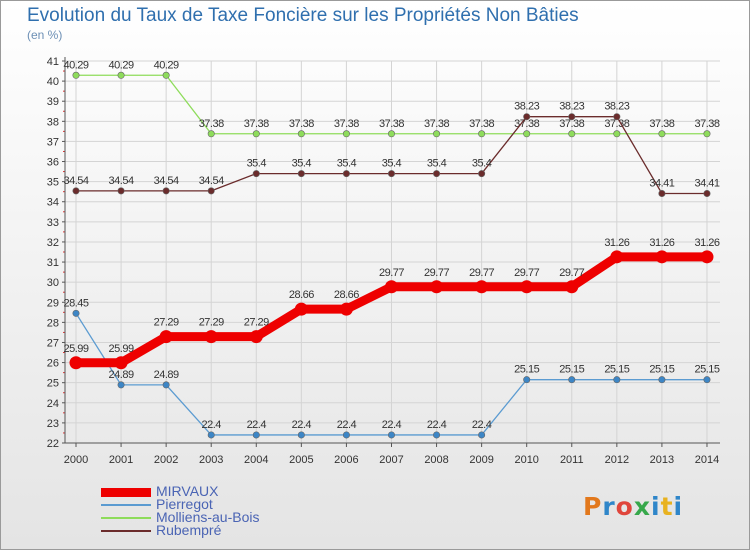 The width and height of the screenshot is (750, 550). I want to click on y-tick-label: 22, so click(53, 444).